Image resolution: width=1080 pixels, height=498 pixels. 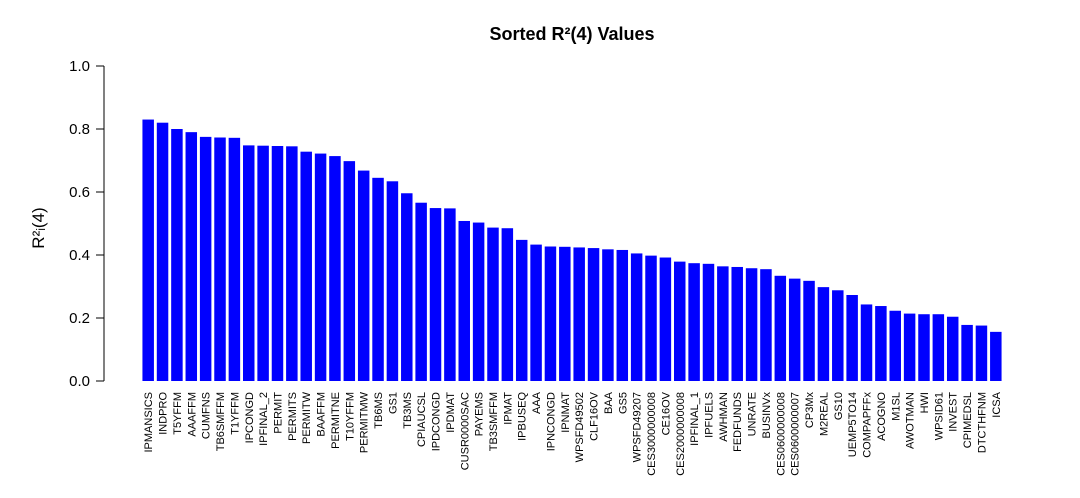 What do you see at coordinates (623, 403) in the screenshot?
I see `x-category-label: GS5` at bounding box center [623, 403].